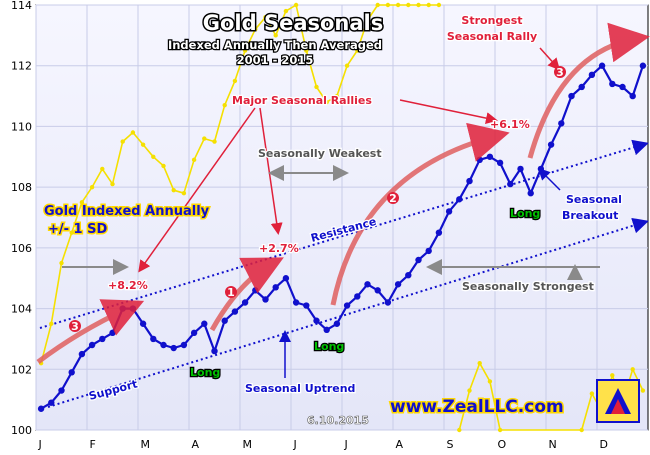 The height and width of the screenshot is (455, 650). I want to click on y-tick-label: 112, so click(21, 66).